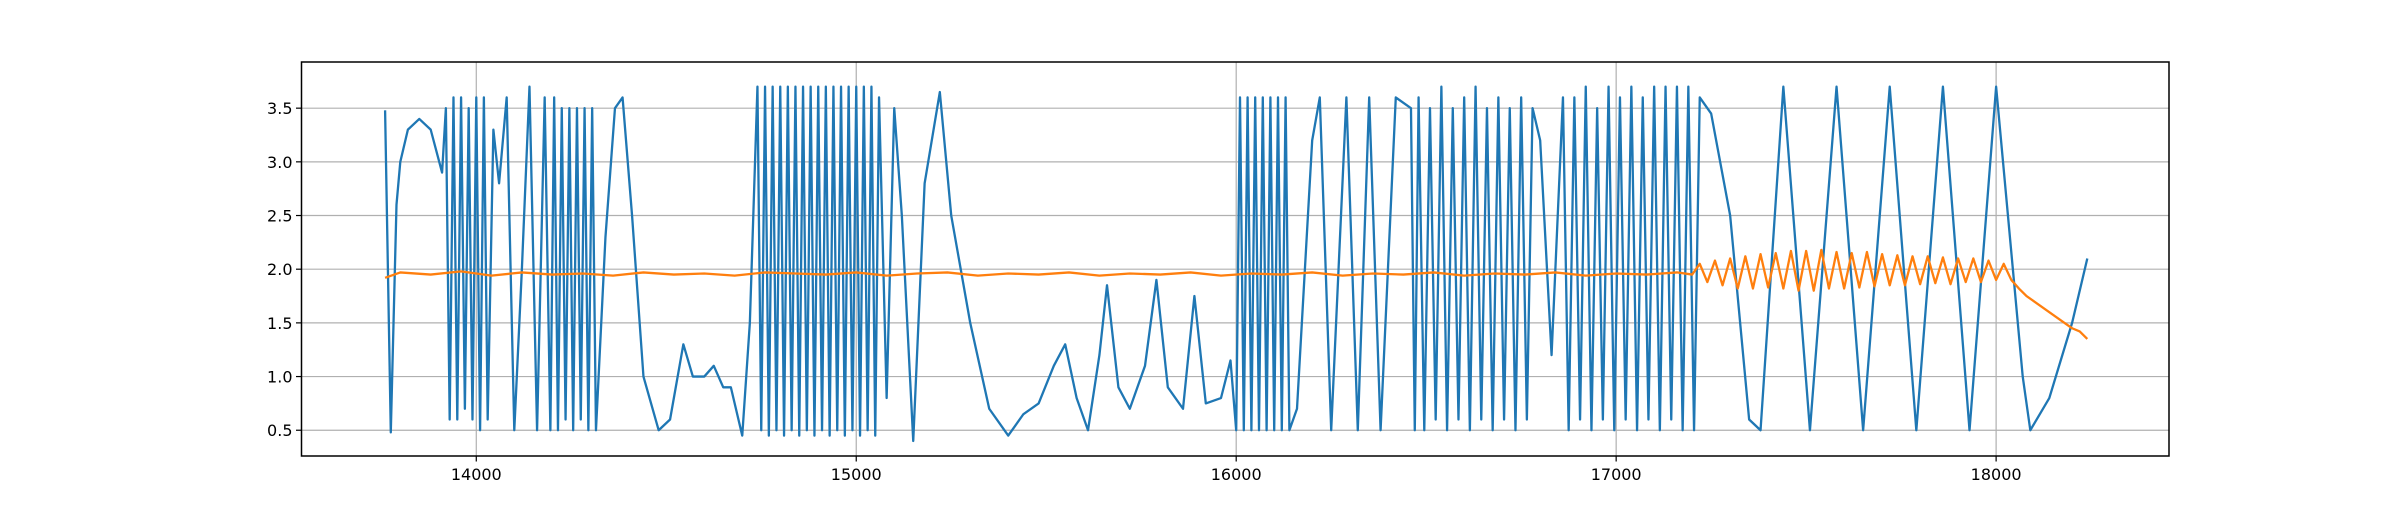 The height and width of the screenshot is (529, 2400). What do you see at coordinates (279, 377) in the screenshot?
I see `y-tick-label: 1.0` at bounding box center [279, 377].